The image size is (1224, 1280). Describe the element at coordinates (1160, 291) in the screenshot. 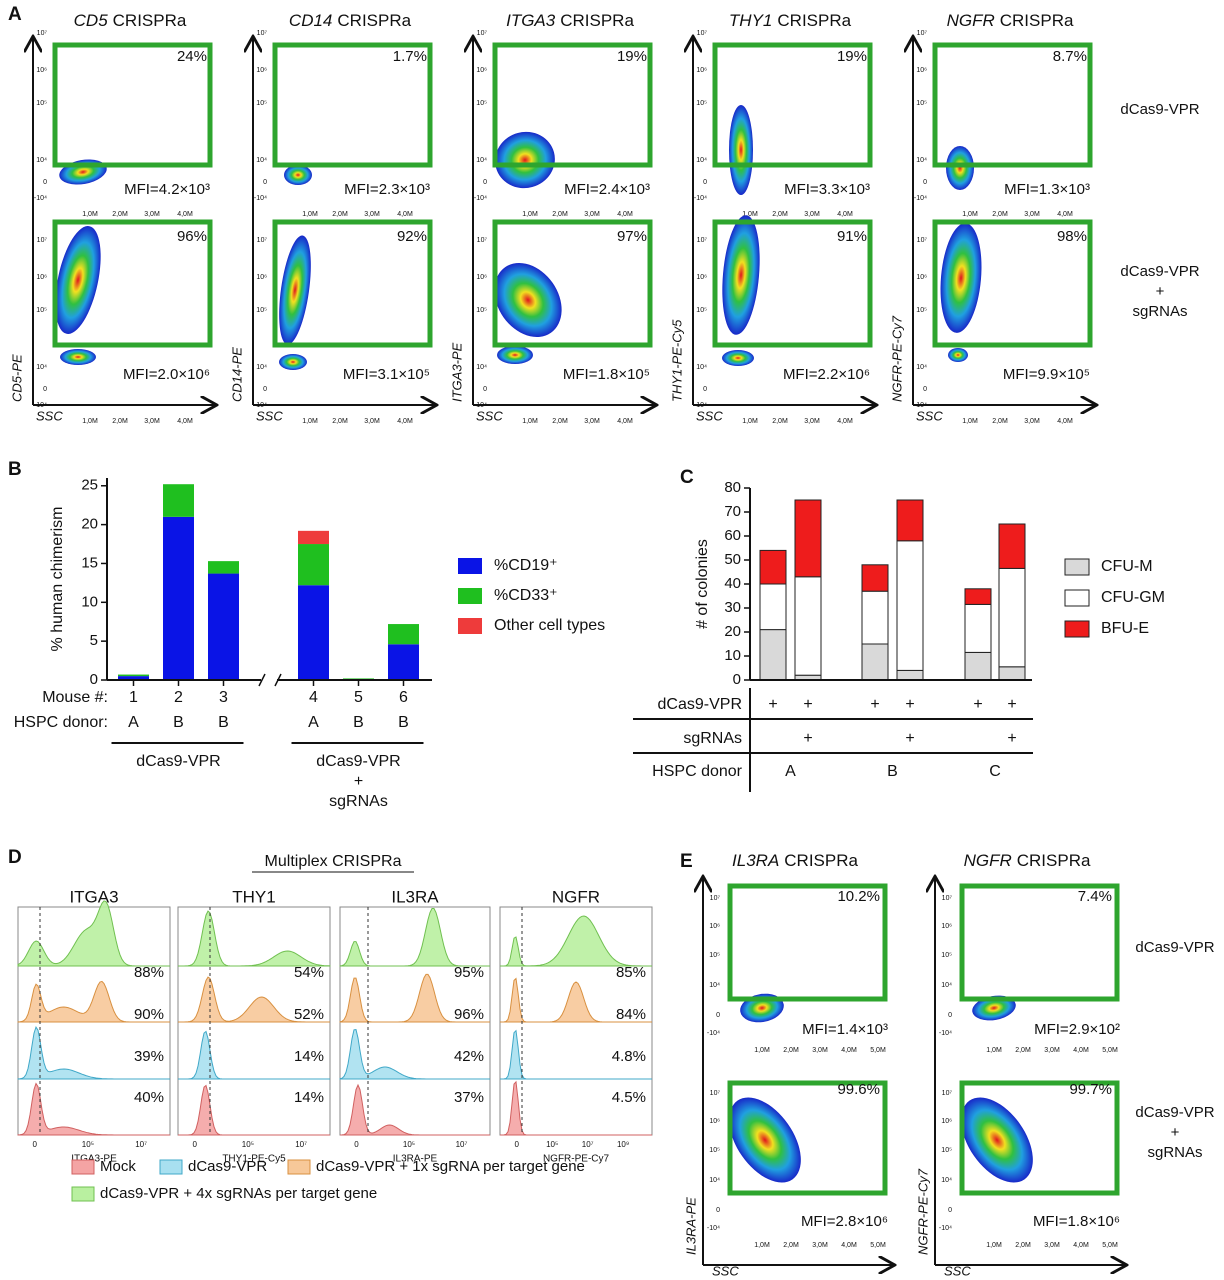

I see `row-label: +` at that location.